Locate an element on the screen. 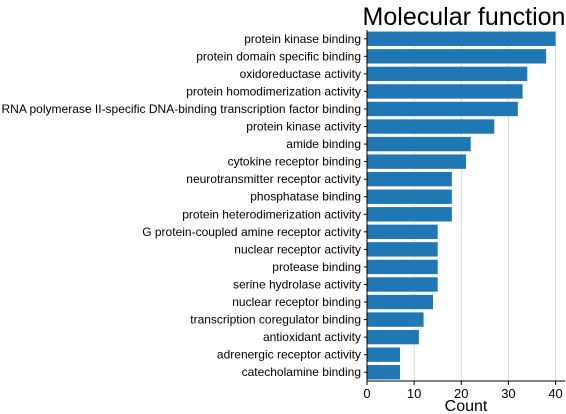 The height and width of the screenshot is (414, 566). category-label: phosphatase binding is located at coordinates (305, 197).